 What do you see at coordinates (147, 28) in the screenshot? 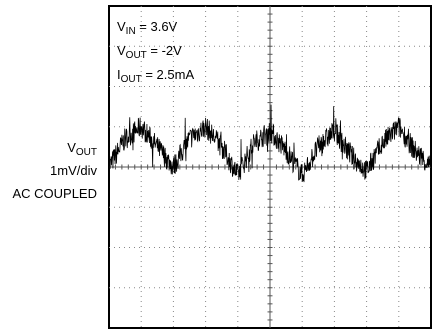
I see `condition-vin: VIN = 3.6V` at bounding box center [147, 28].